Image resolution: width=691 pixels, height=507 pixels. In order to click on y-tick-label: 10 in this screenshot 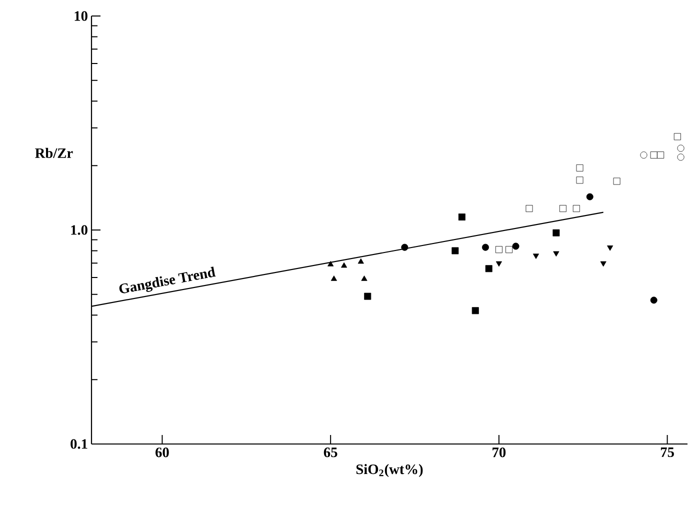, I will do `click(81, 16)`.